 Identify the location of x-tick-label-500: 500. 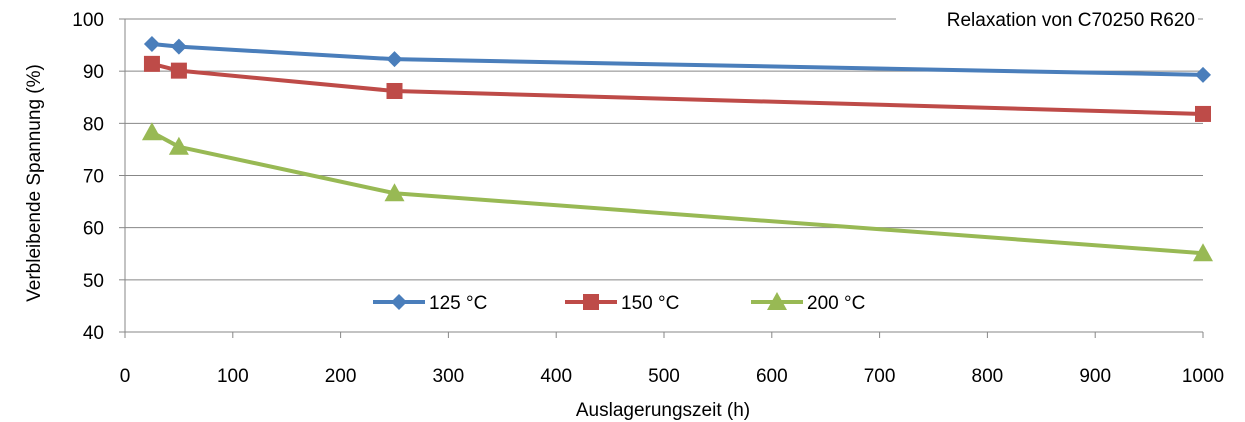
(664, 376).